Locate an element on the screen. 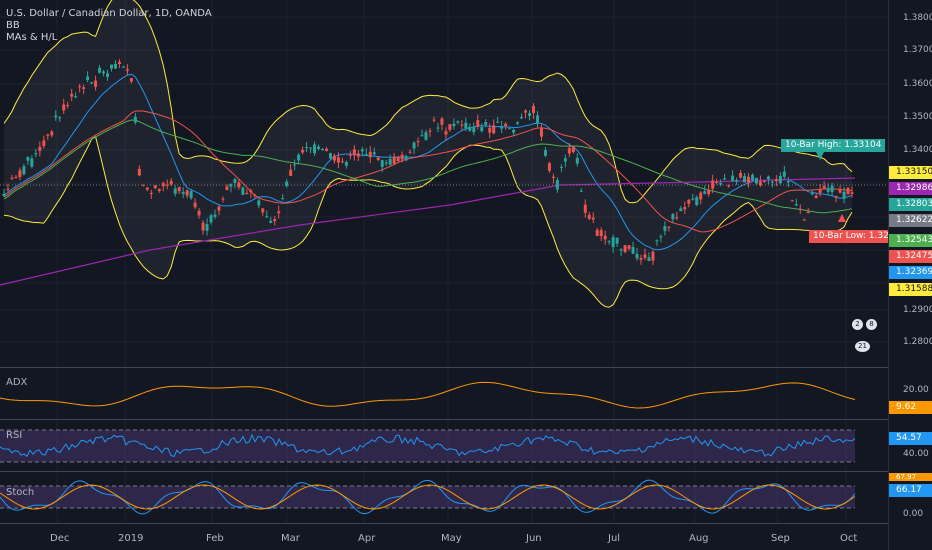 This screenshot has height=550, width=932. stoch-k-line is located at coordinates (428, 497).